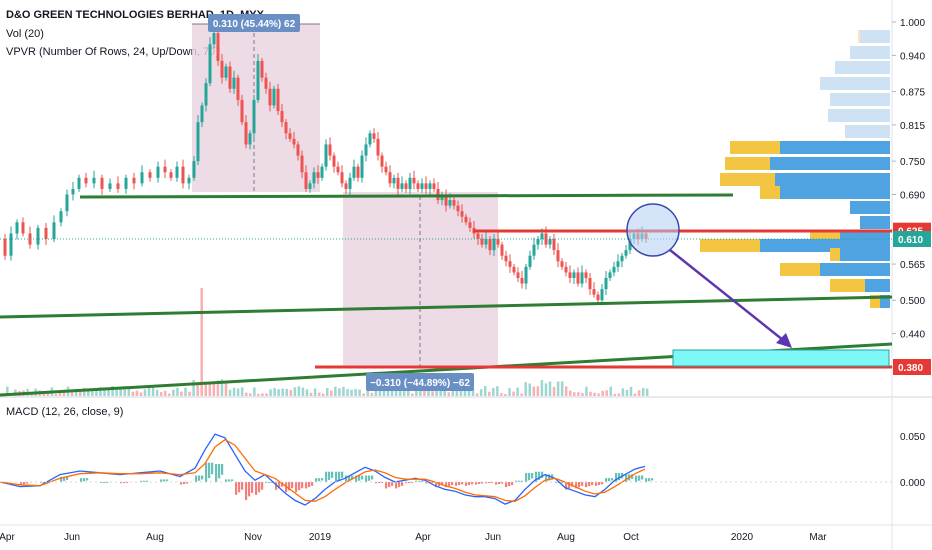 The height and width of the screenshot is (550, 932). I want to click on time-tick-label: Apr, so click(7, 537).